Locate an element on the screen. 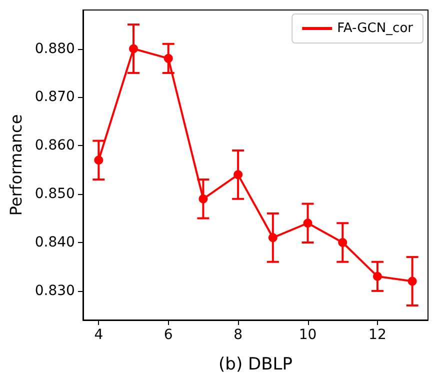 This screenshot has width=437, height=378. legend-label: FA-GCN_cor is located at coordinates (375, 28).